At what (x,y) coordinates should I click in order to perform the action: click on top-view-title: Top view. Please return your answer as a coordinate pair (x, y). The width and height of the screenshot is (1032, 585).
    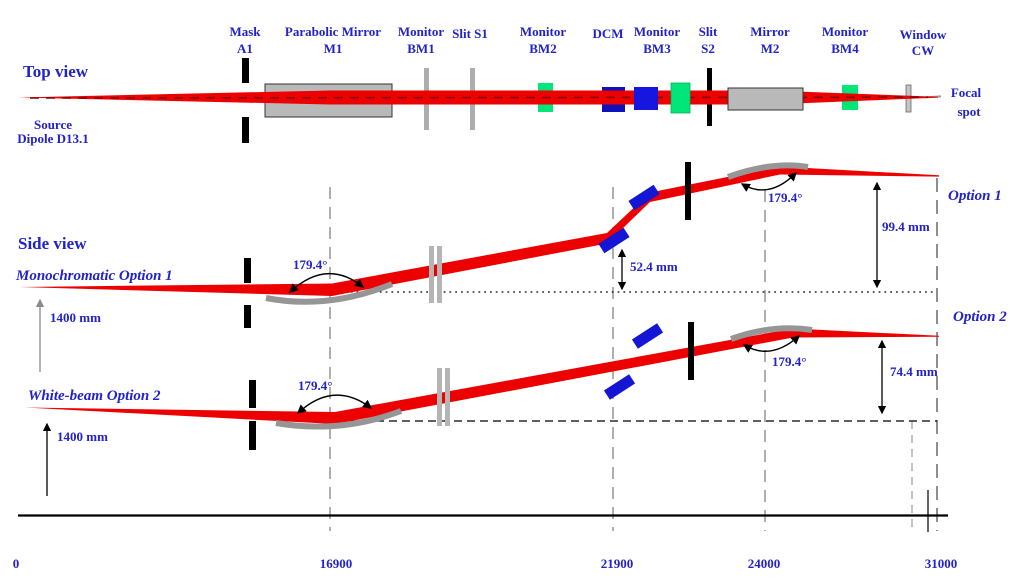
    Looking at the image, I should click on (56, 71).